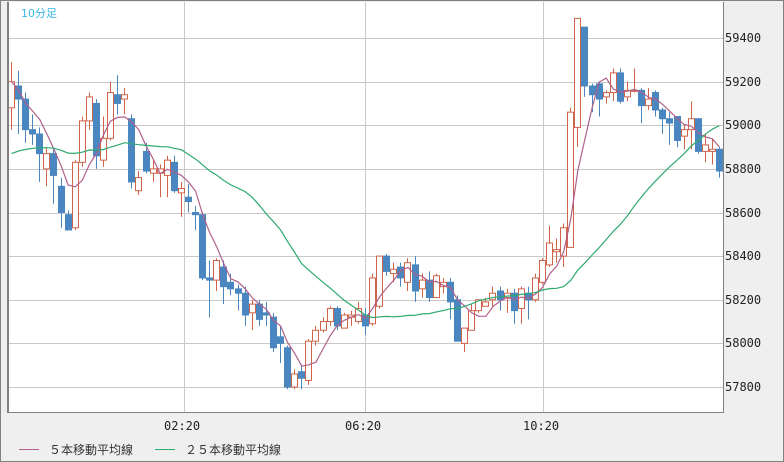  I want to click on y-tick-label: 59000, so click(743, 125).